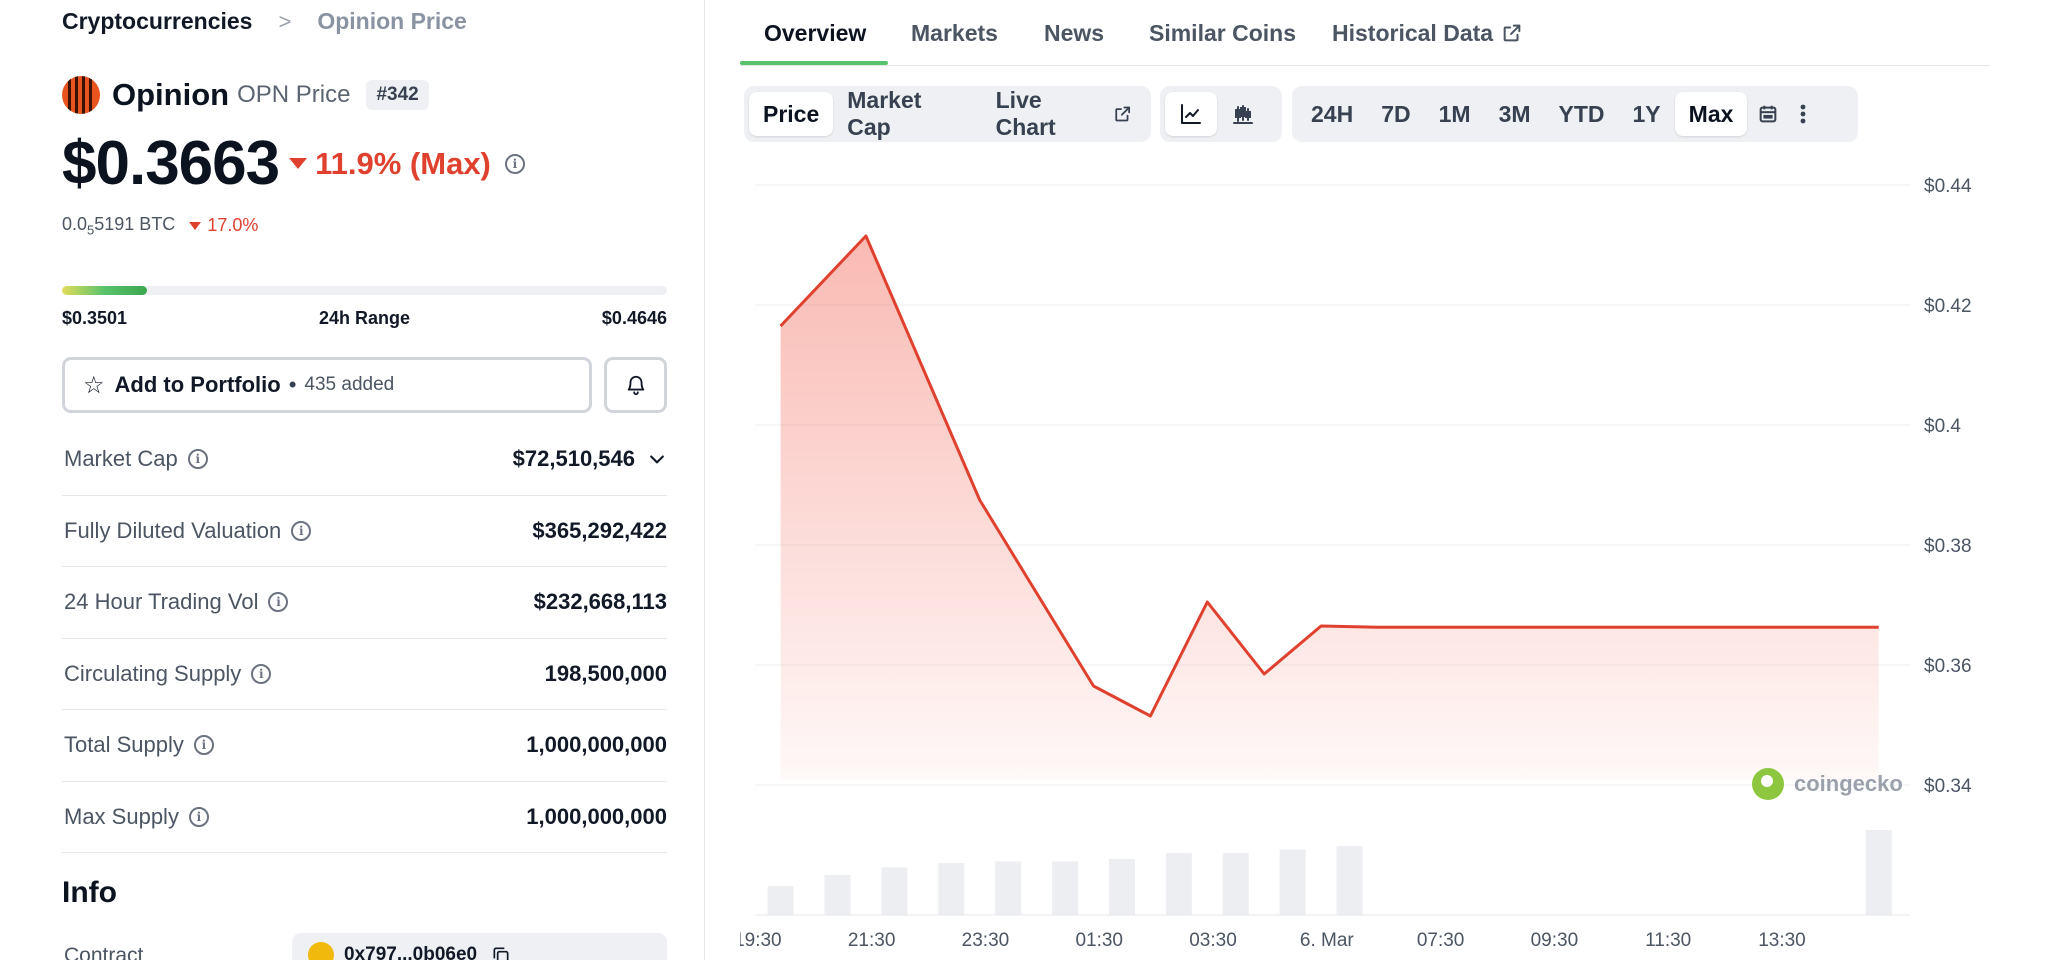 The height and width of the screenshot is (960, 2048). Describe the element at coordinates (364, 746) in the screenshot. I see `stat-total-supply: Total Supply i 1,000,000,000` at that location.